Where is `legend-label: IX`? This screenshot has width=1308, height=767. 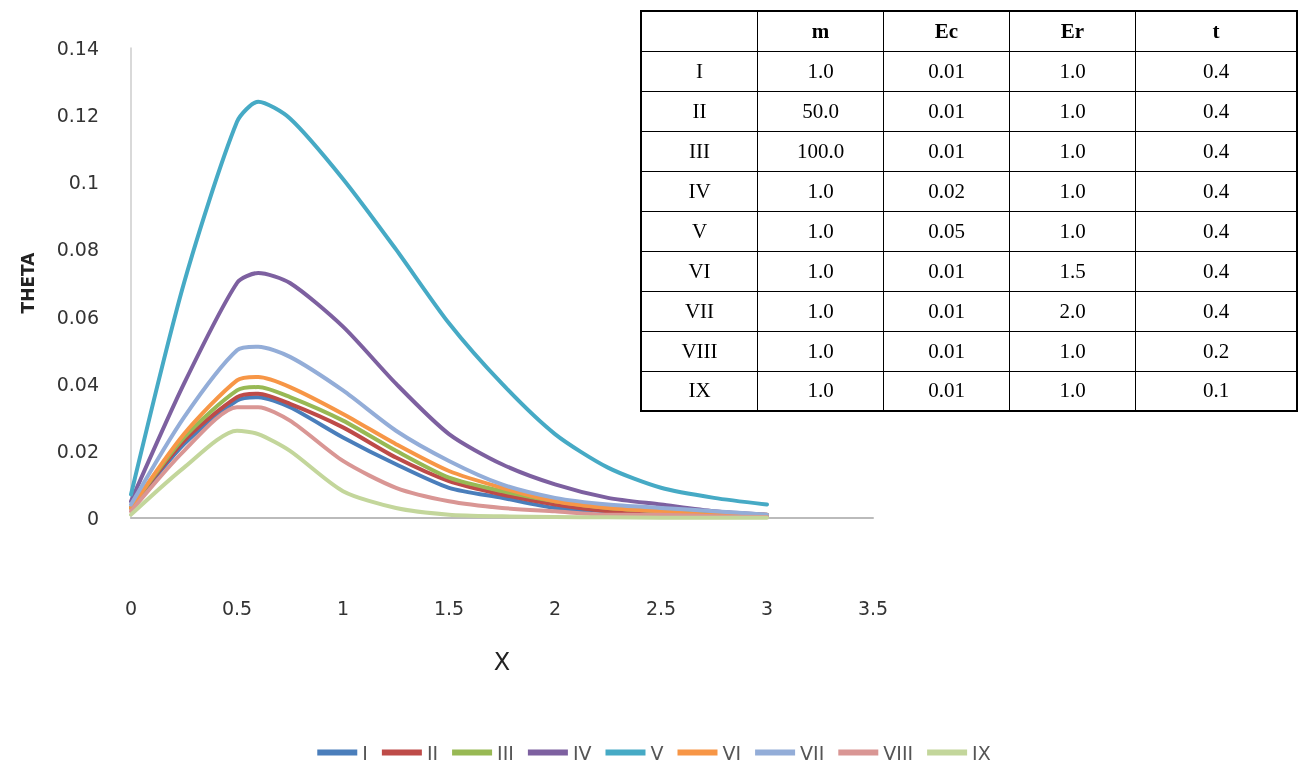
legend-label: IX is located at coordinates (981, 752).